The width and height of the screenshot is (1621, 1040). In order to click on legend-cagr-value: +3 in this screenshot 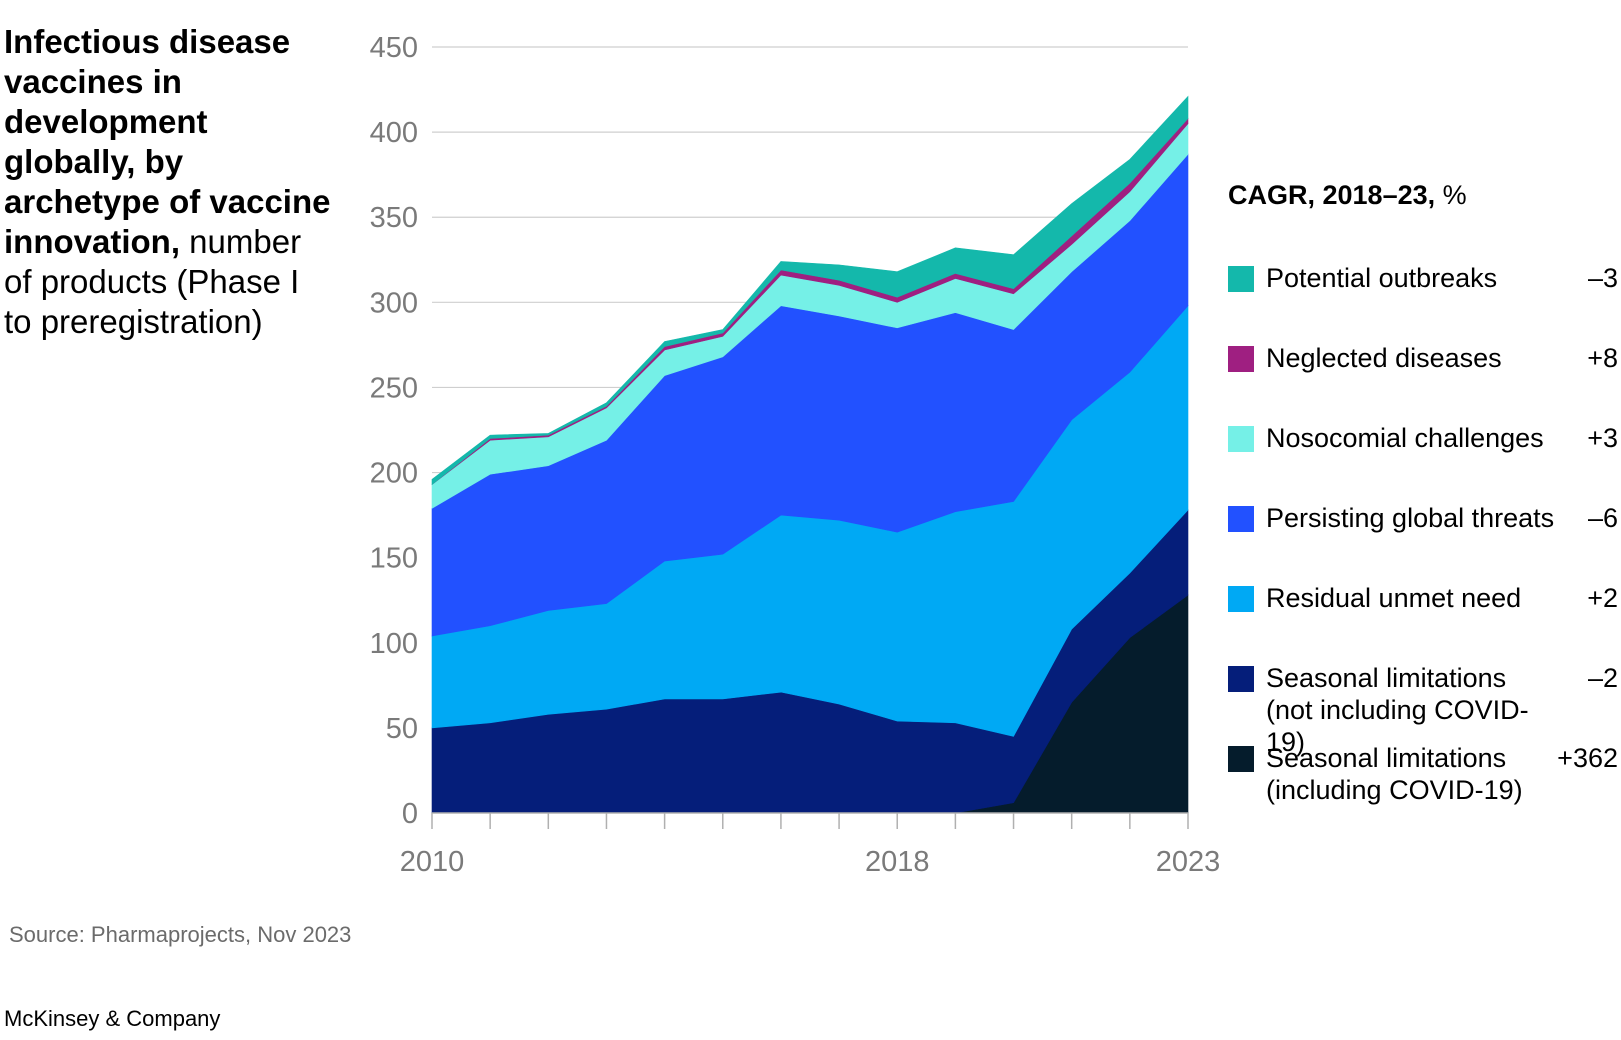, I will do `click(1602, 438)`.